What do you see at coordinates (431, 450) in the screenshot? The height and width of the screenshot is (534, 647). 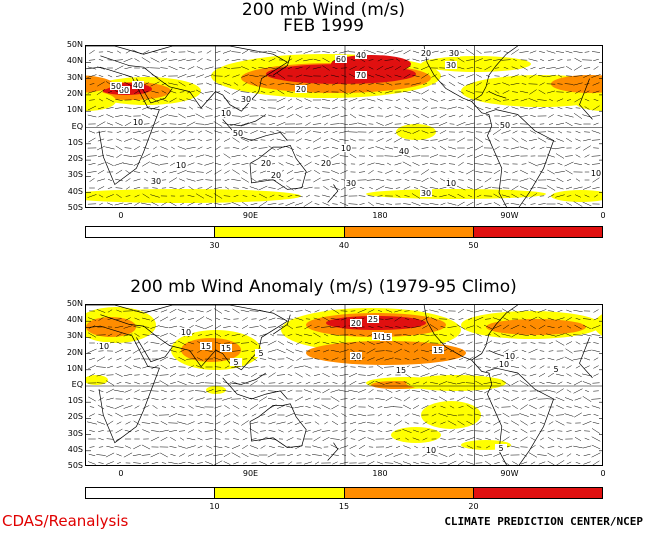 I see `contour-label-bg` at bounding box center [431, 450].